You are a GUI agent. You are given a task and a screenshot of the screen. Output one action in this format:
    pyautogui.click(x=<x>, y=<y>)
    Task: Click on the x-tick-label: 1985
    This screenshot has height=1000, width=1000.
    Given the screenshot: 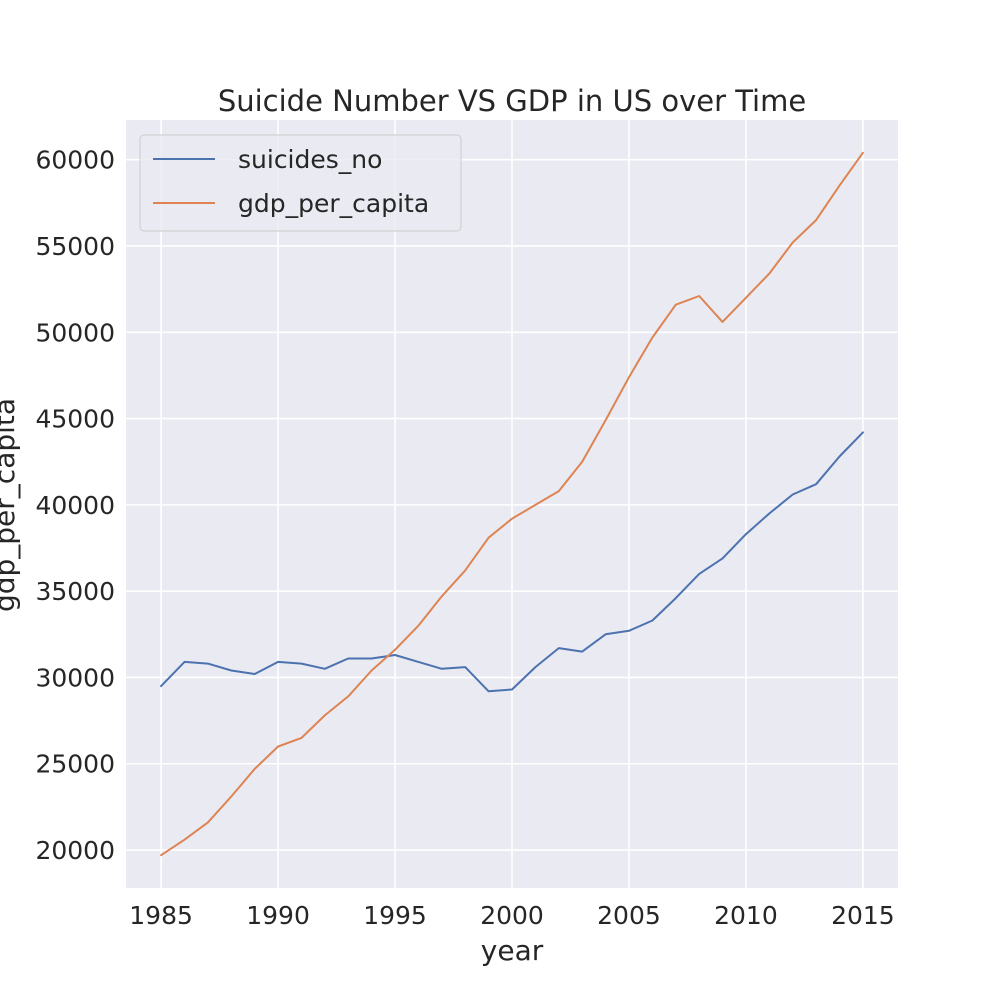 What is the action you would take?
    pyautogui.click(x=161, y=915)
    